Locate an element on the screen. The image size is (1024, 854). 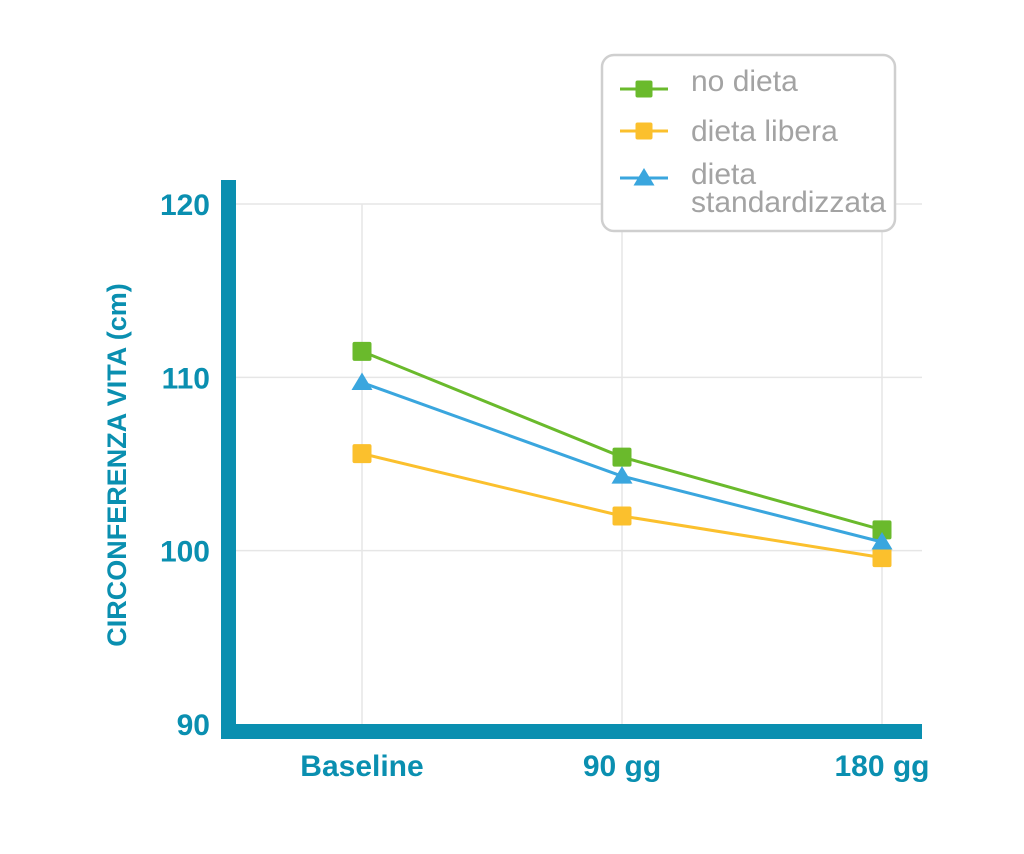
y-tick-label: 120 is located at coordinates (185, 205).